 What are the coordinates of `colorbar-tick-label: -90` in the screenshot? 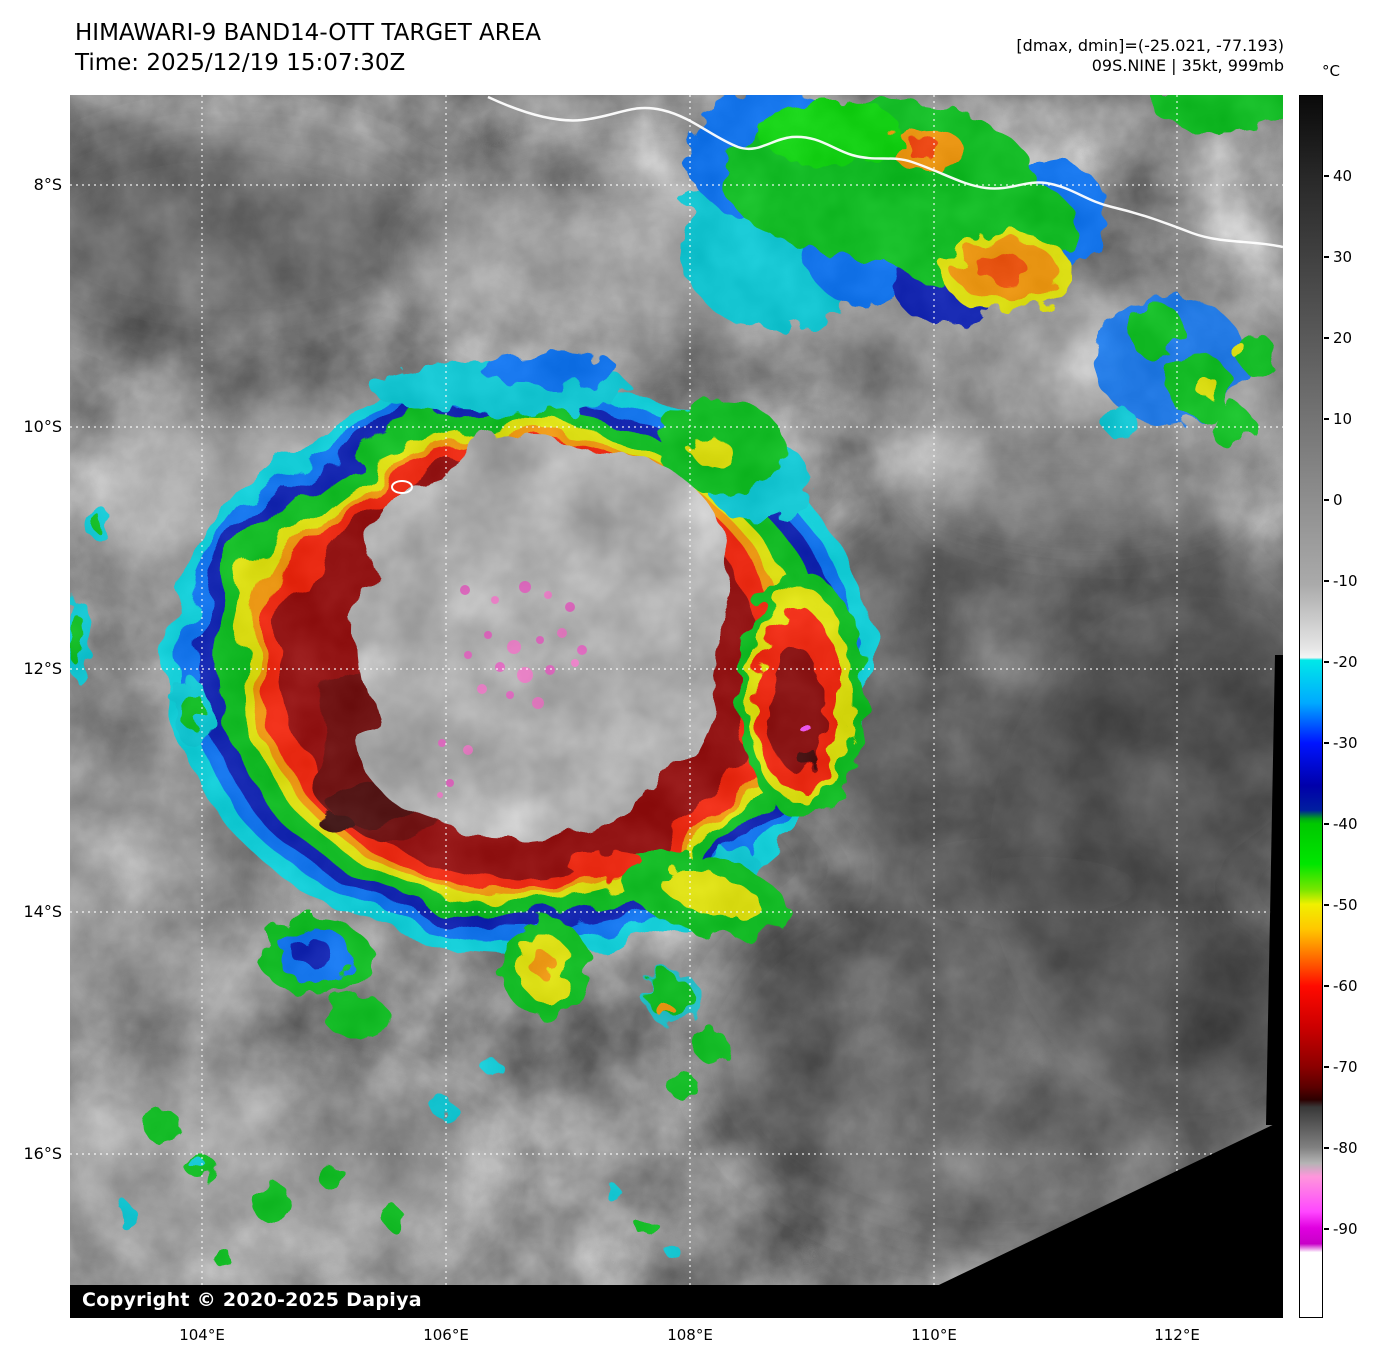 It's located at (1345, 1228).